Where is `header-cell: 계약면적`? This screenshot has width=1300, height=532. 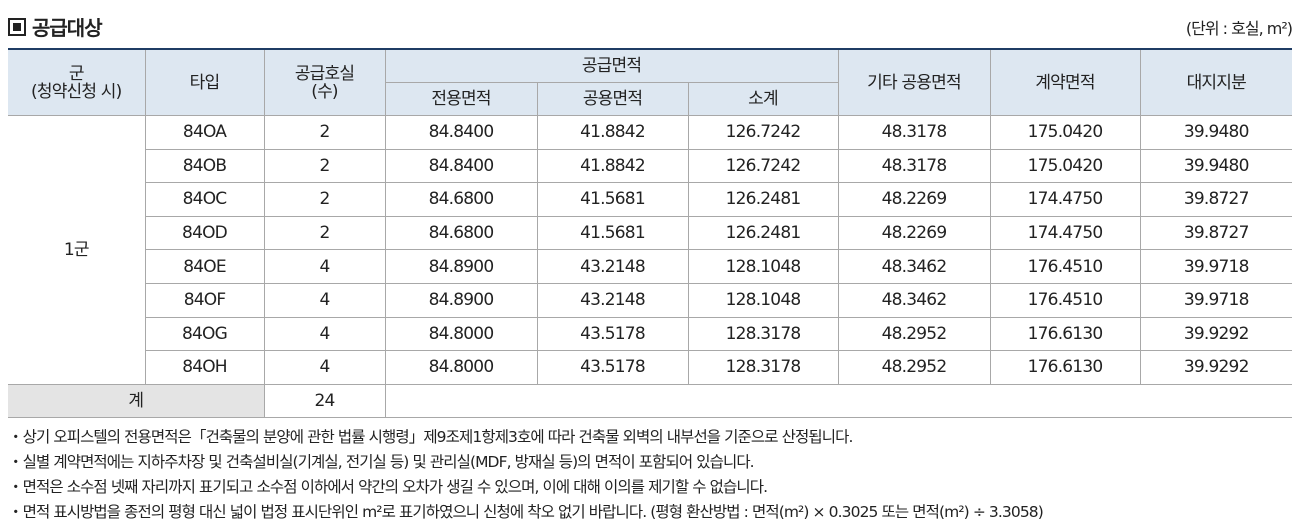
header-cell: 계약면적 is located at coordinates (1065, 82).